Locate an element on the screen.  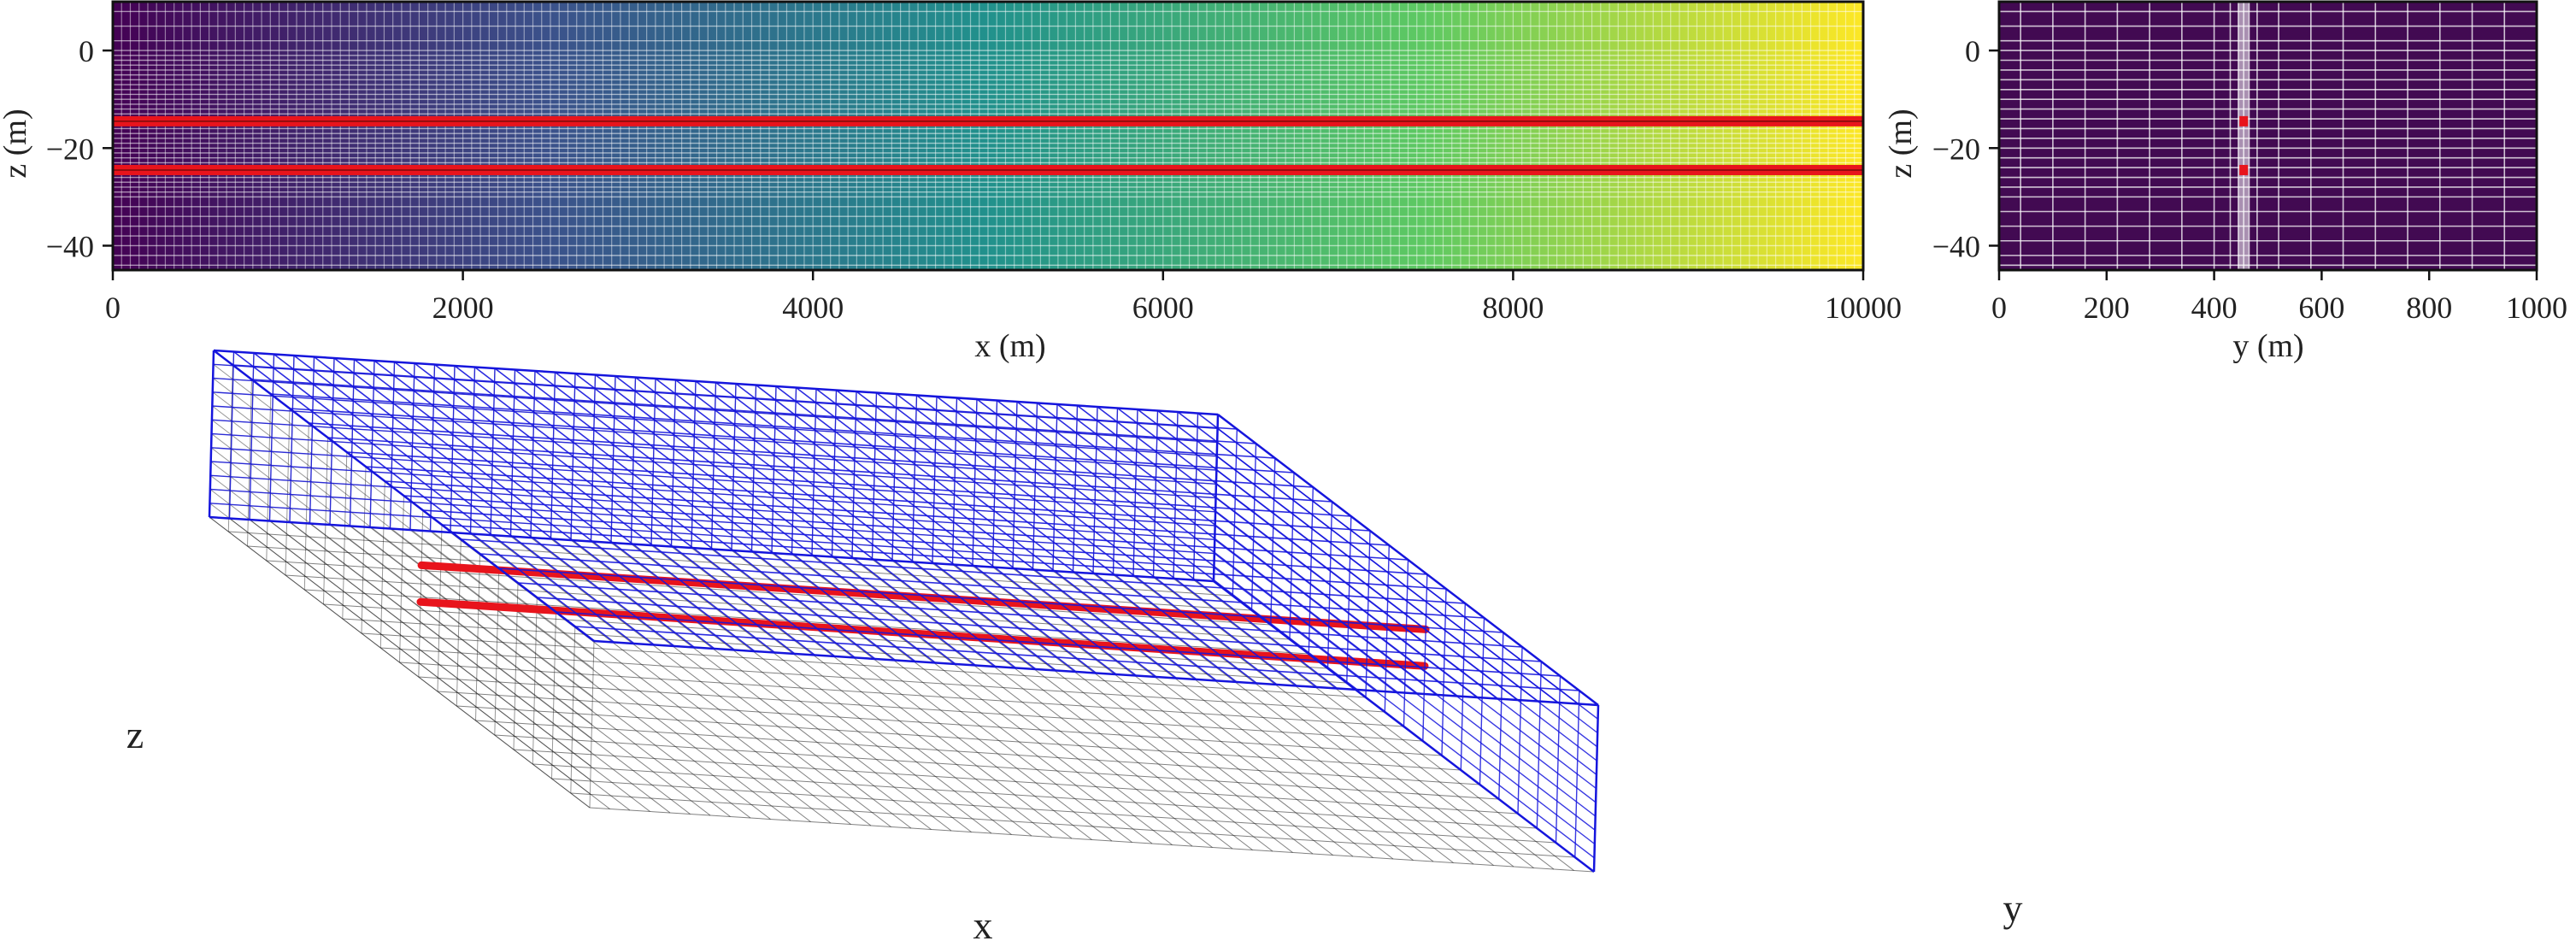
yz-mesh-grid is located at coordinates (2268, 136).